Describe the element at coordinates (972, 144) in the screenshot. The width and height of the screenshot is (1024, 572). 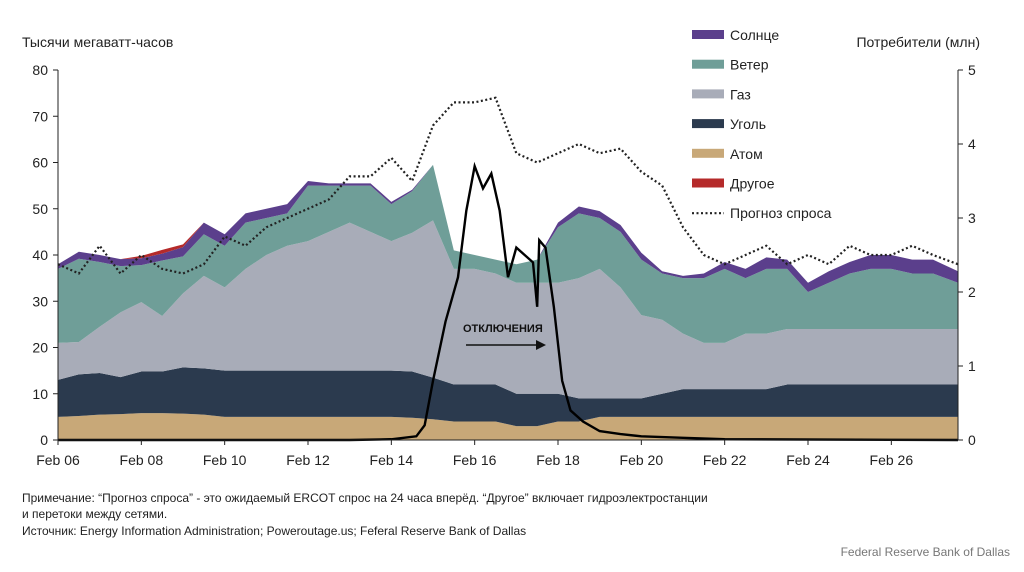
I see `y-right-tick-label: 4` at that location.